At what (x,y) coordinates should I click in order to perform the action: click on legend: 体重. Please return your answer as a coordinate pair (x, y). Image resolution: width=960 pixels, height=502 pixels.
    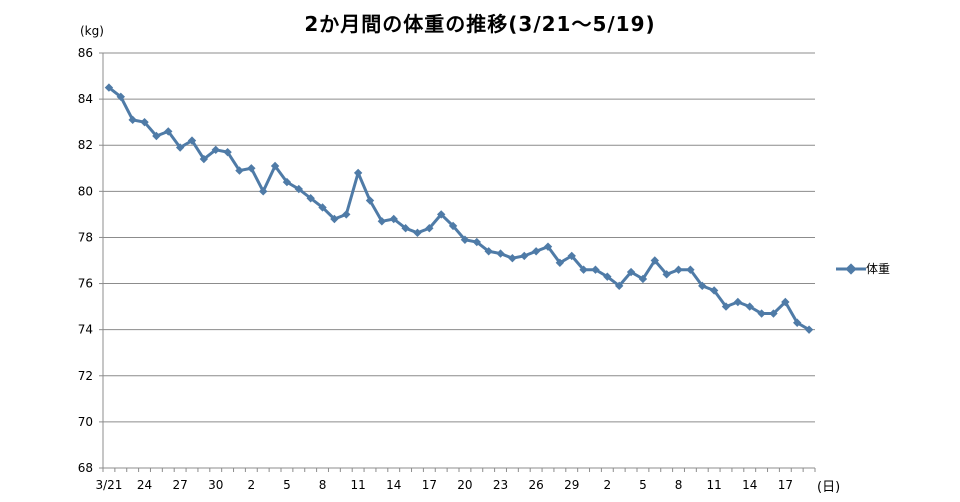
    Looking at the image, I should click on (863, 268).